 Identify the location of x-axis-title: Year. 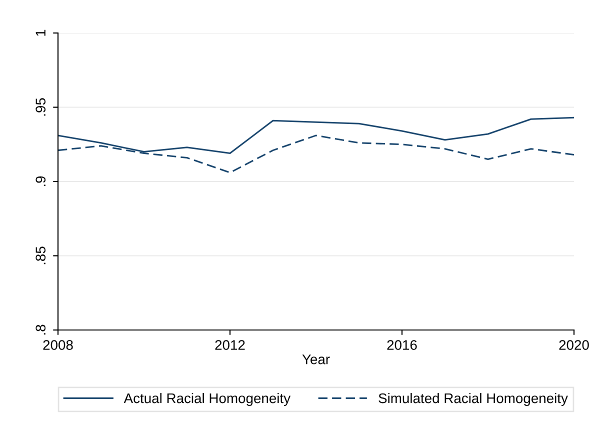
(316, 359).